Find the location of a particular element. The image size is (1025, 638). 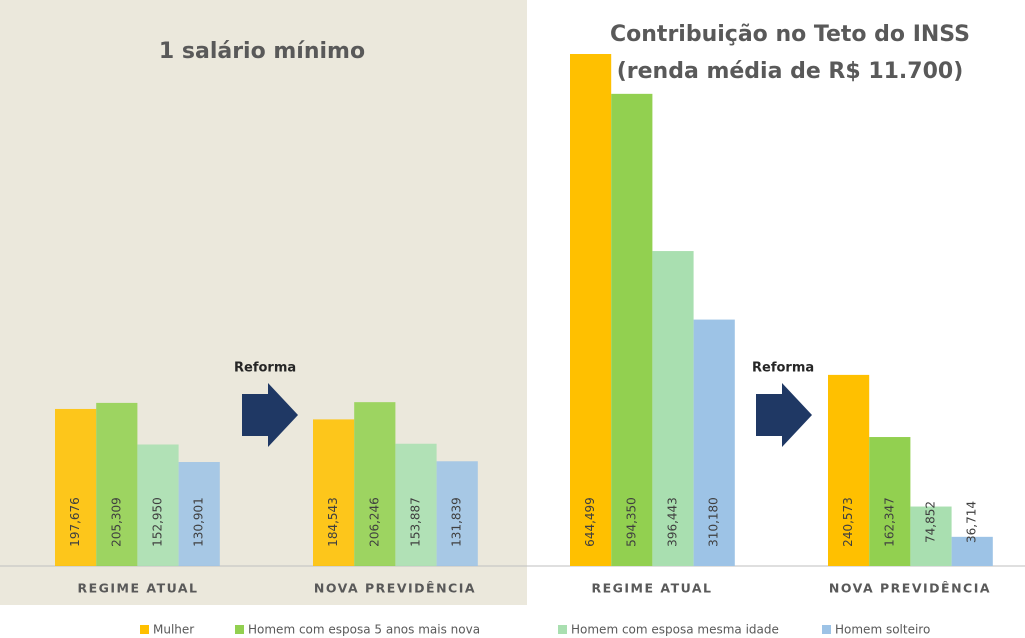

data-label: 594,350 is located at coordinates (631, 522).